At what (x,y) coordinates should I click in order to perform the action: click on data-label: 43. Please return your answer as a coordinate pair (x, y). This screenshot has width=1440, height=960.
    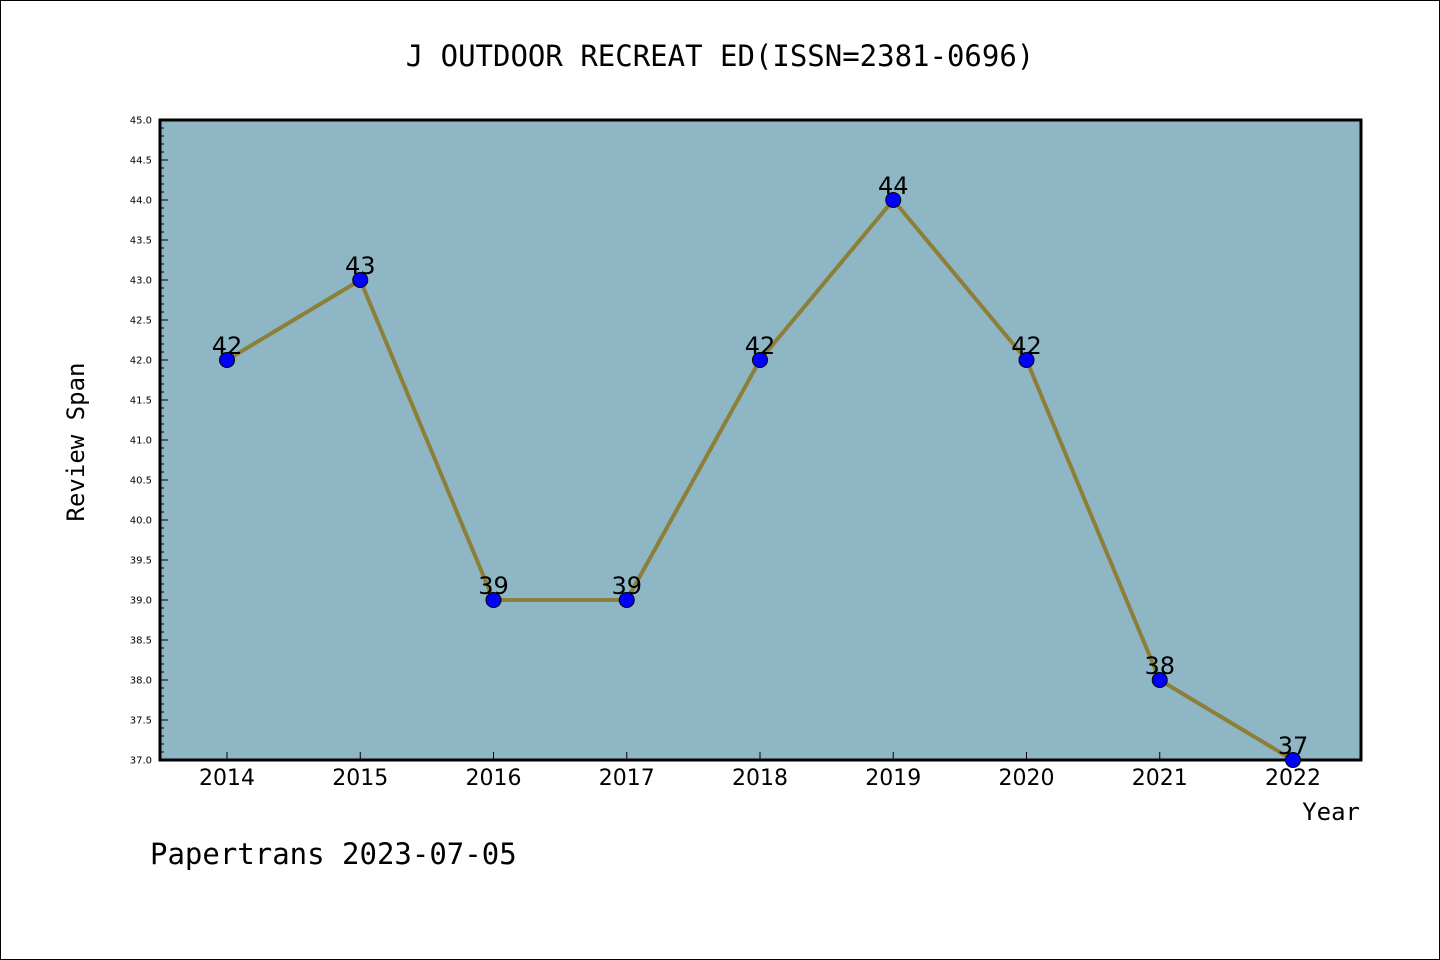
    Looking at the image, I should click on (360, 266).